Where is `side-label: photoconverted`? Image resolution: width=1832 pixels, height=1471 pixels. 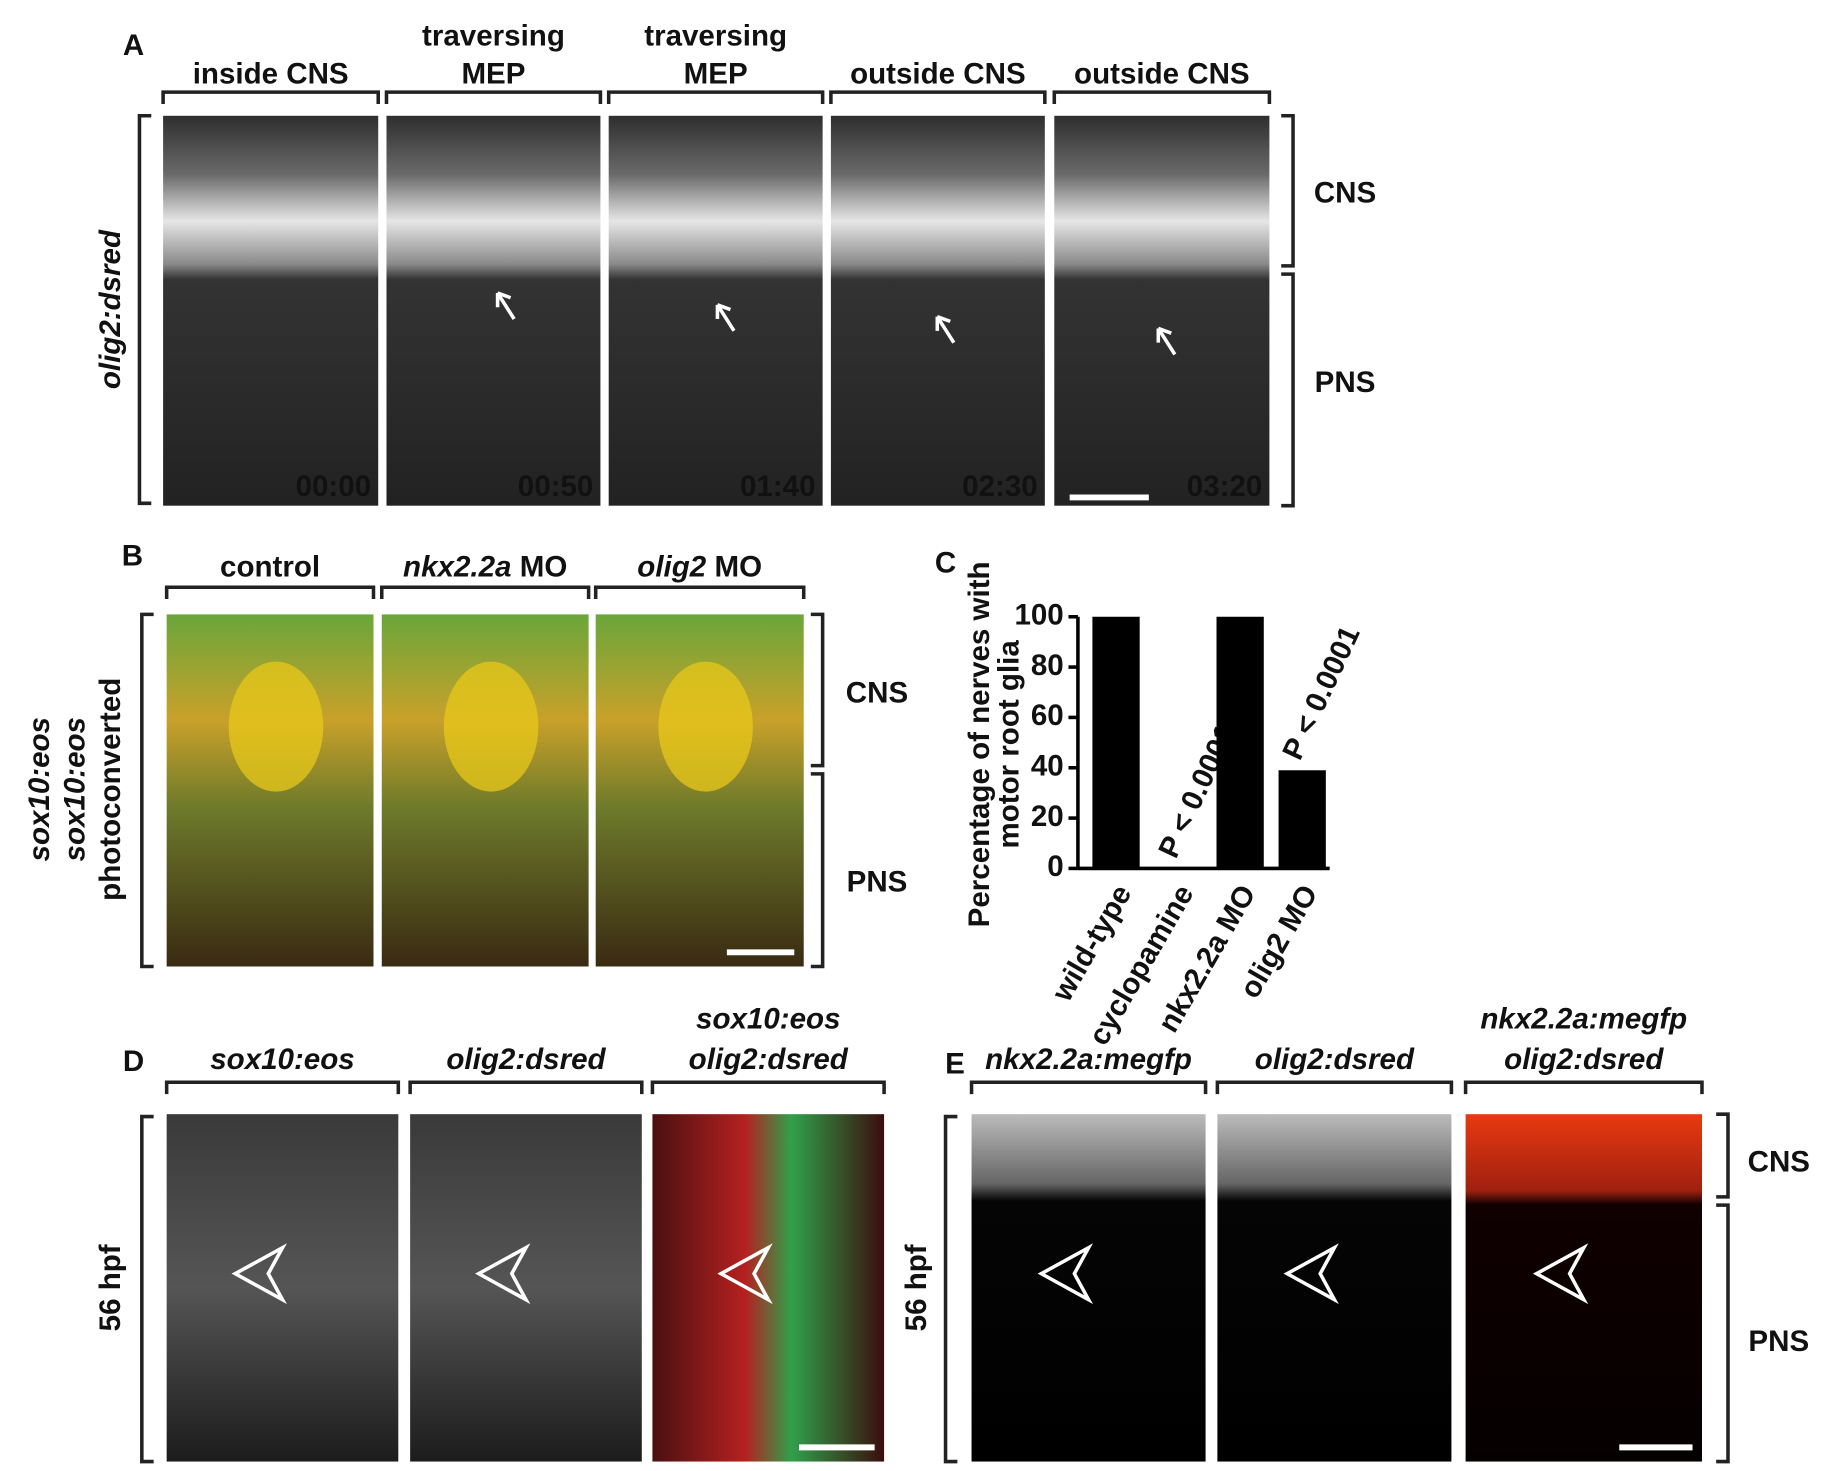 side-label: photoconverted is located at coordinates (110, 789).